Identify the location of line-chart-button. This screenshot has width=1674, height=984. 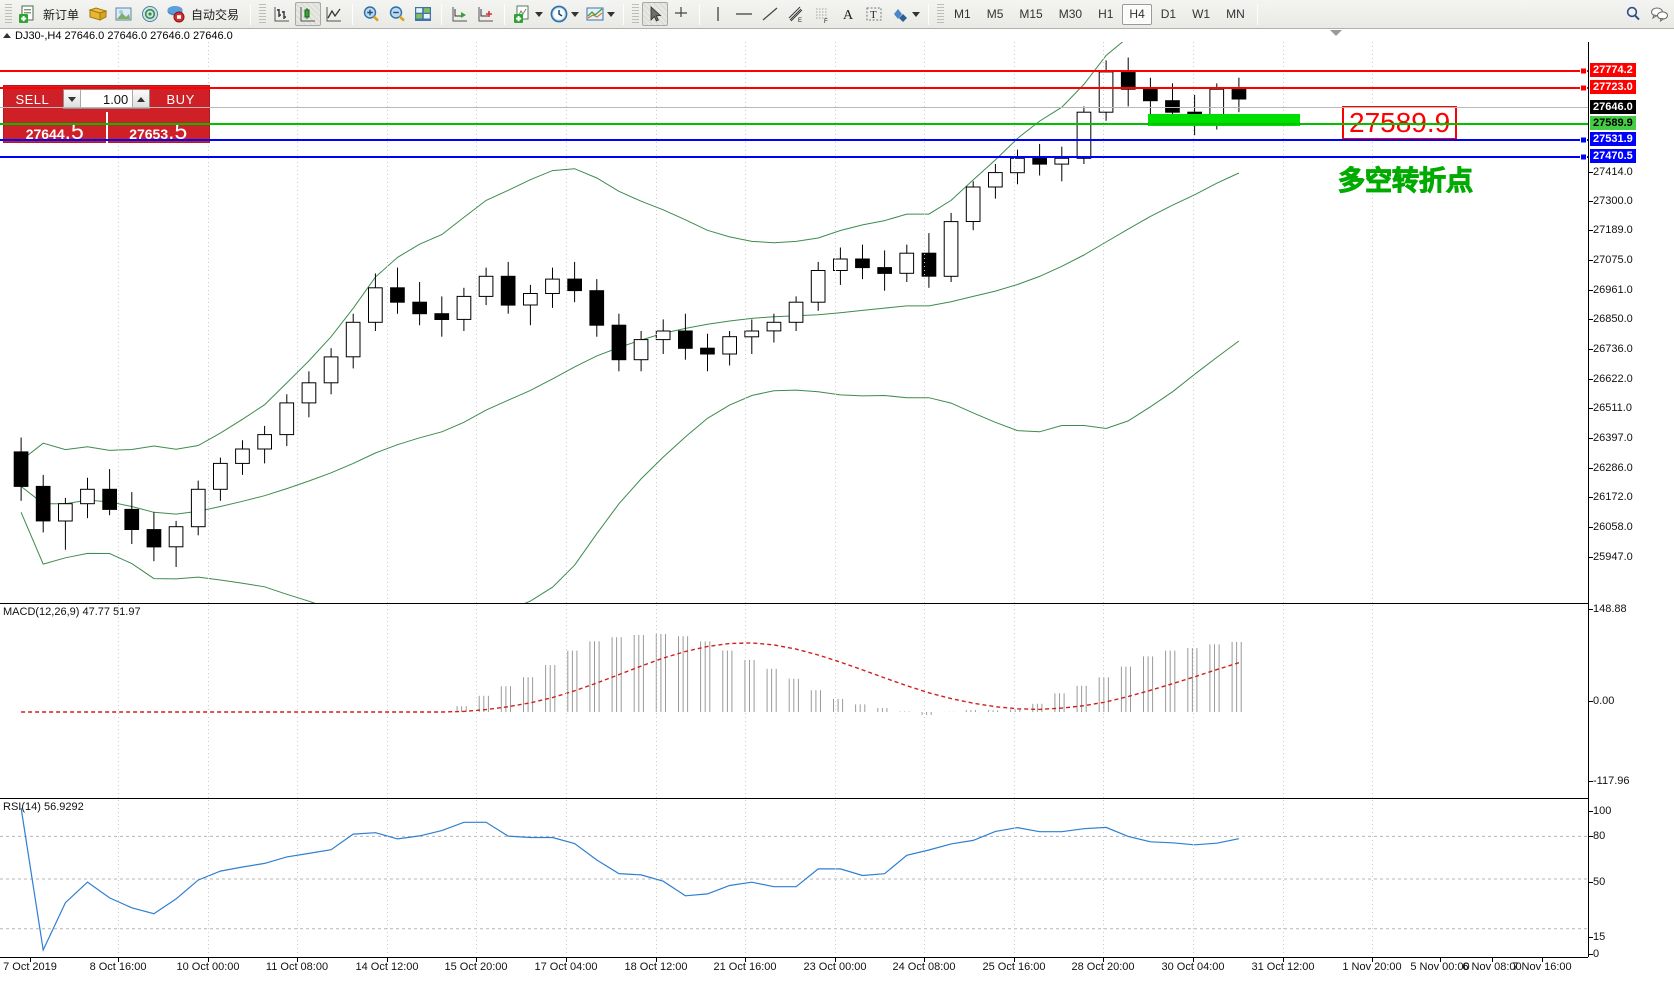
(334, 14).